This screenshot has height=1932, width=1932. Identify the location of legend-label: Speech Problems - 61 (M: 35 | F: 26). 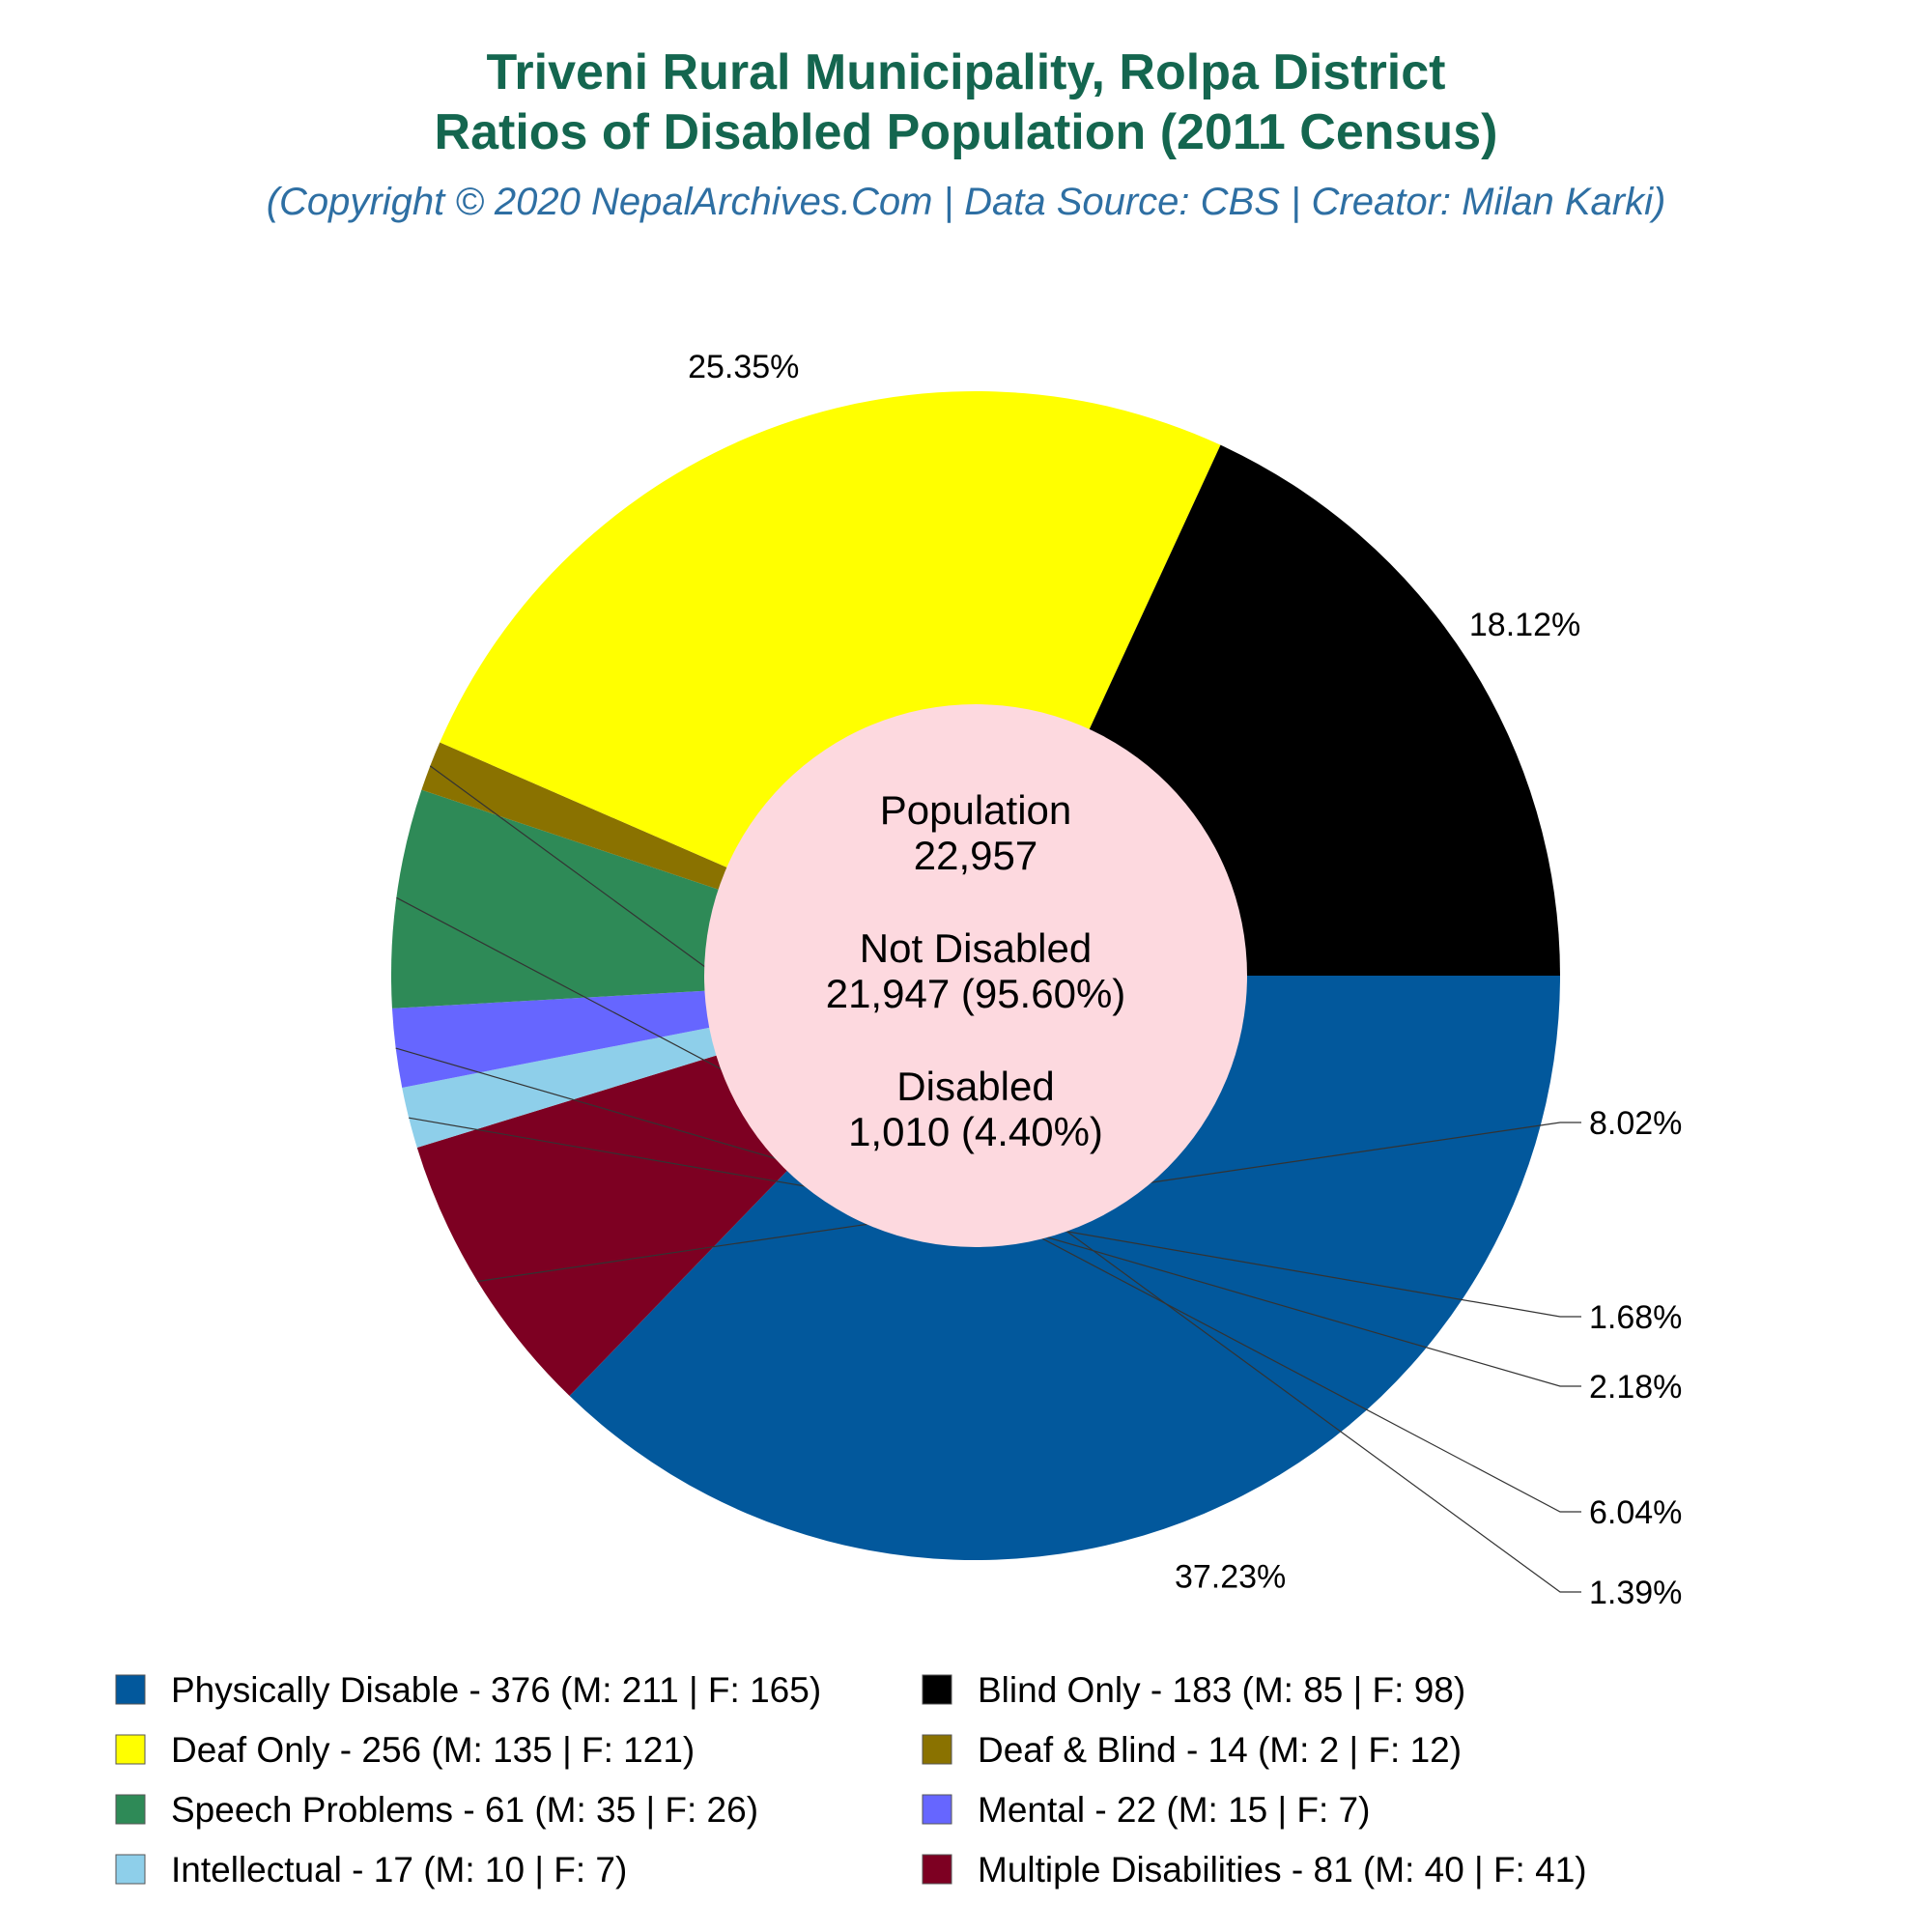
(464, 1810).